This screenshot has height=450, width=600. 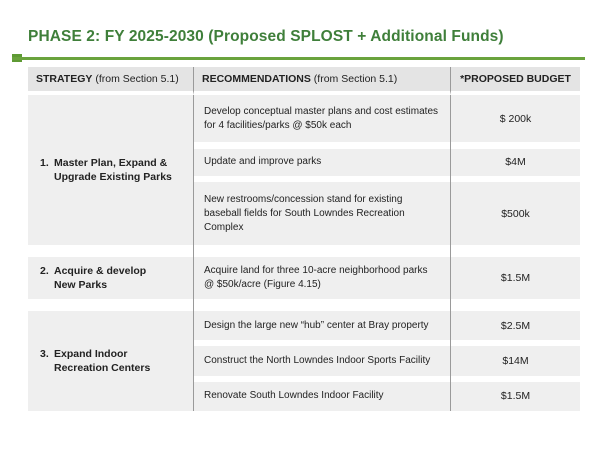 What do you see at coordinates (113, 177) in the screenshot?
I see `strategy-title-line2: Upgrade Existing Parks` at bounding box center [113, 177].